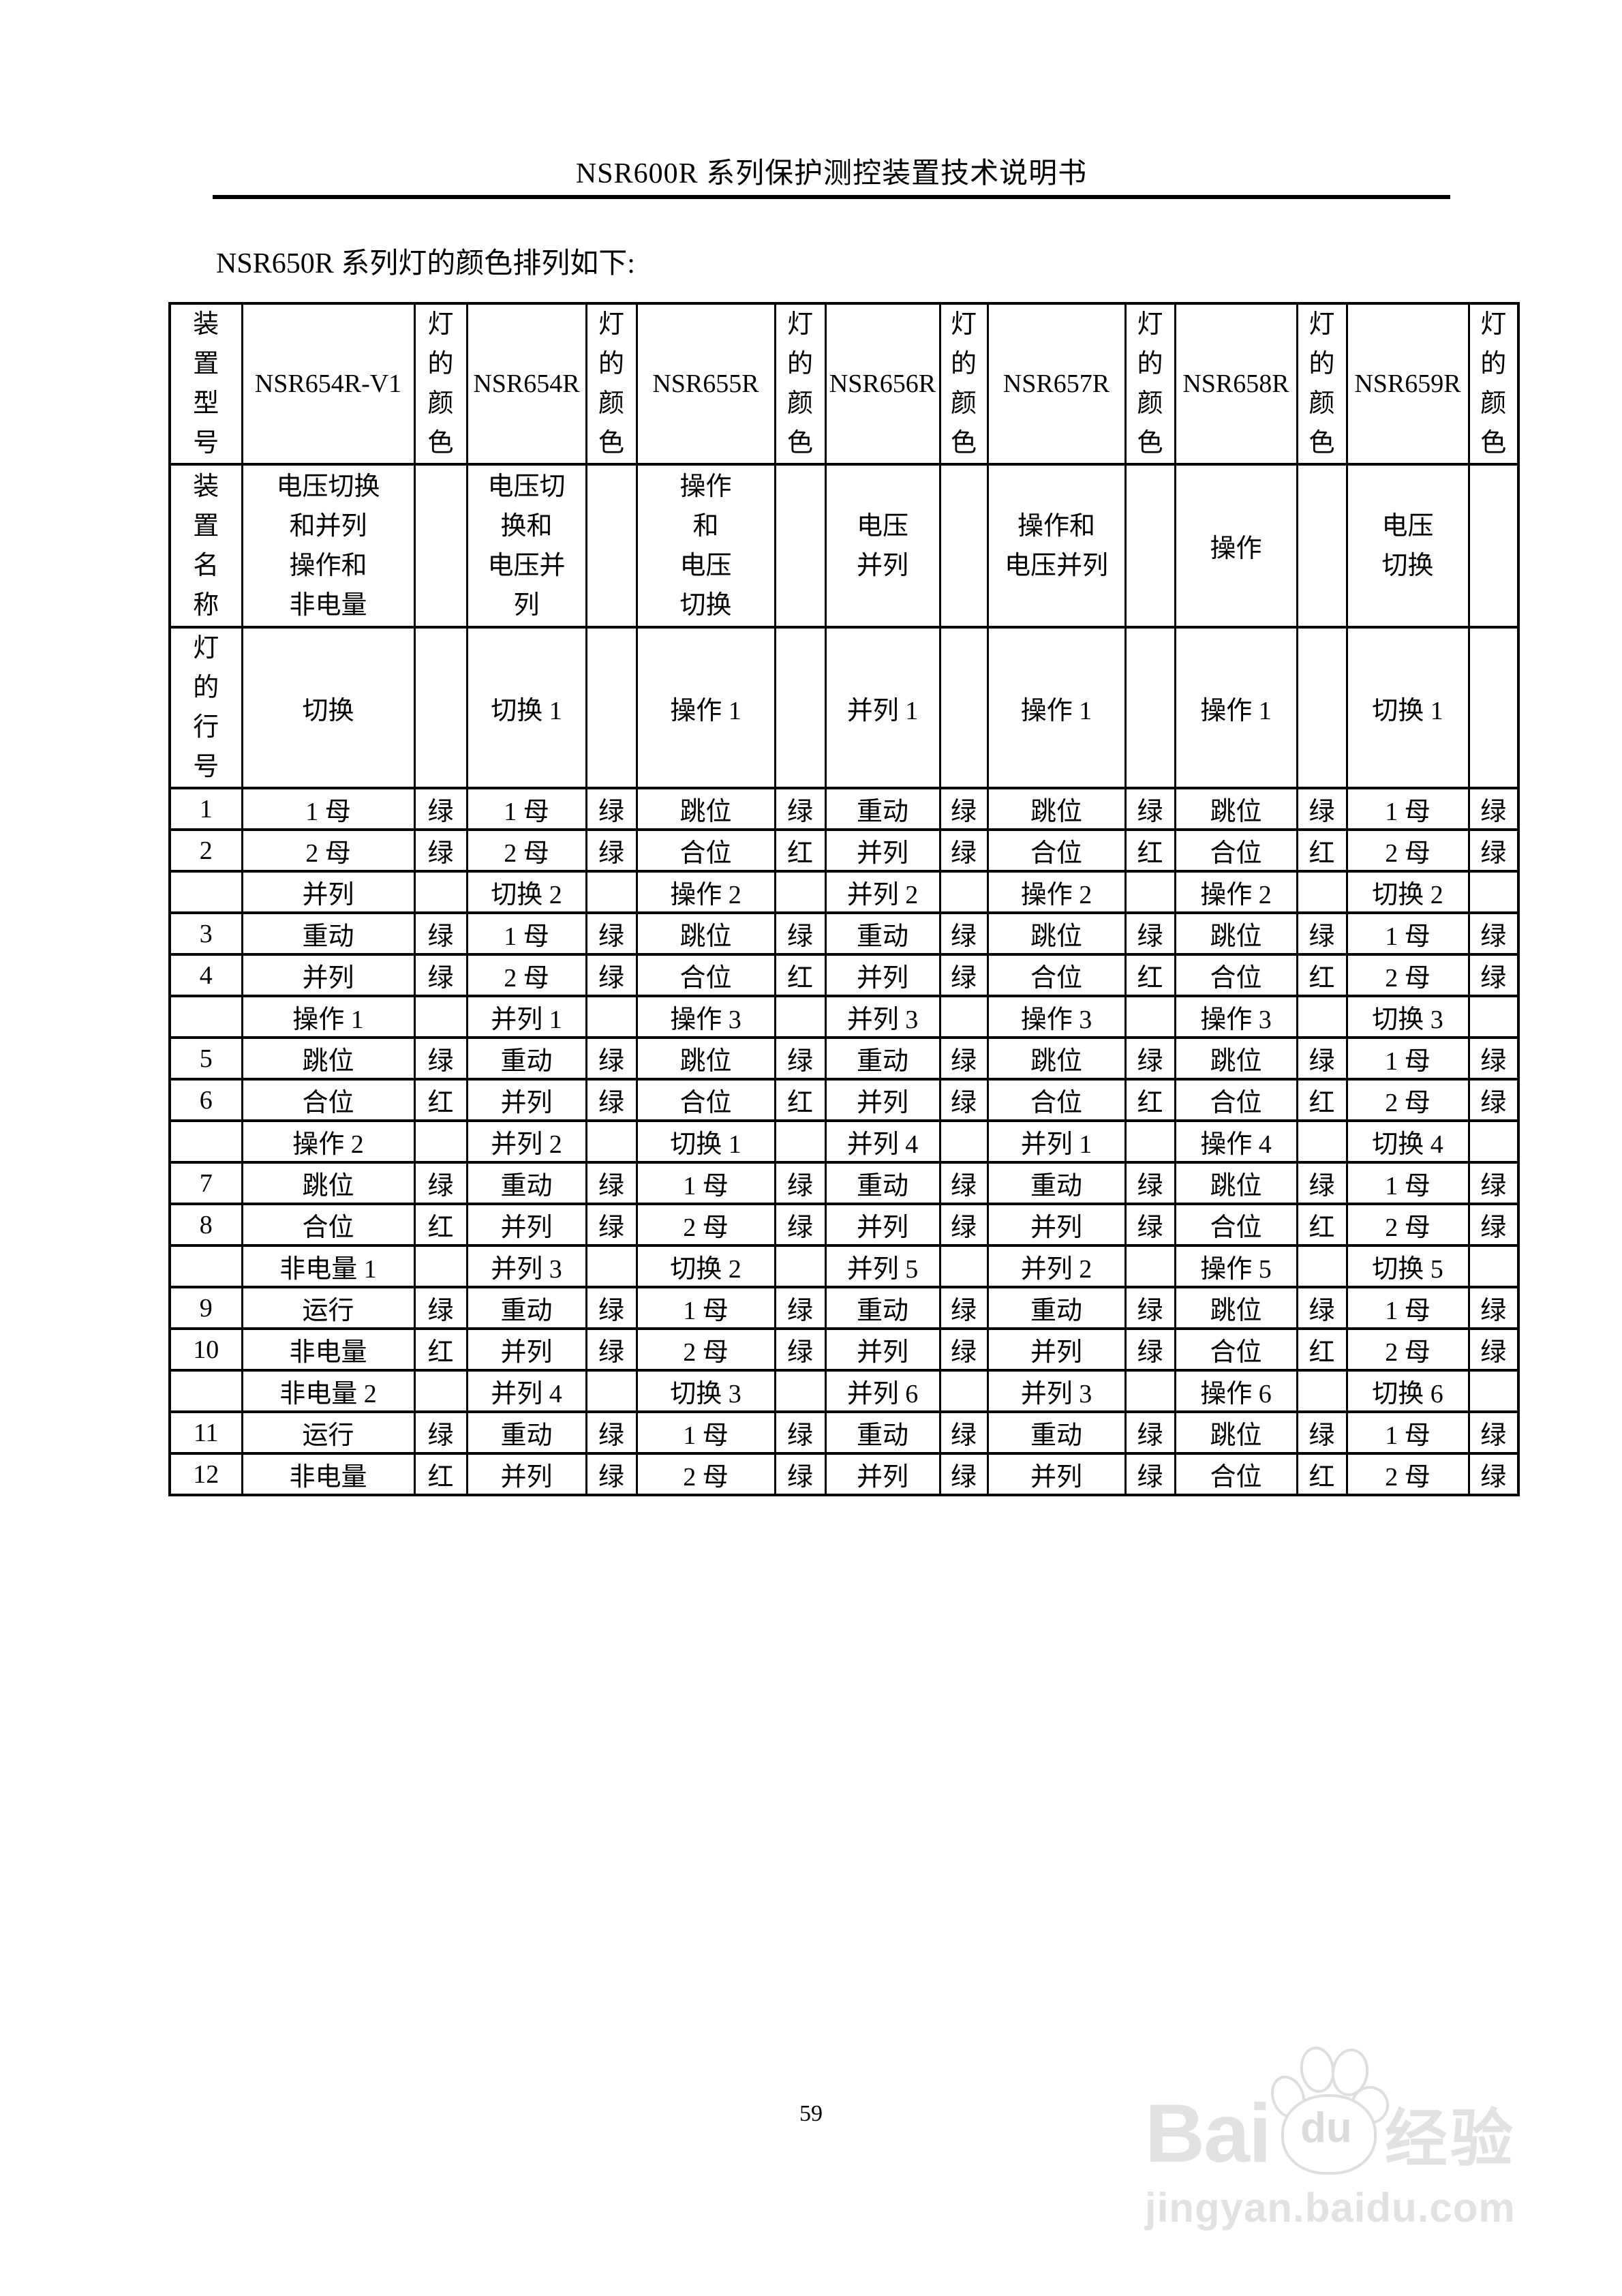 This screenshot has width=1622, height=2296. Describe the element at coordinates (1493, 384) in the screenshot. I see `table-cell: 灯 的 颜 色` at that location.